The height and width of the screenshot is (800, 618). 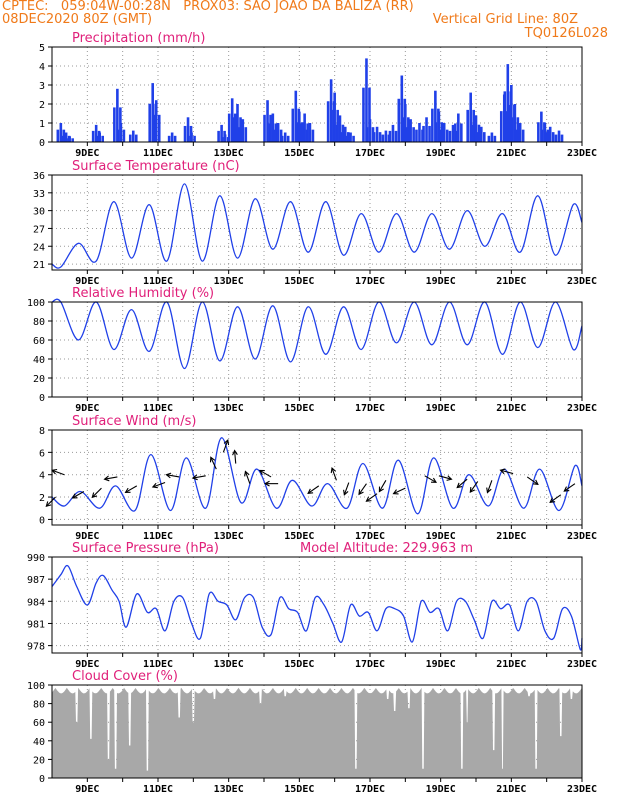 What do you see at coordinates (39, 723) in the screenshot?
I see `y-tick-label: 60` at bounding box center [39, 723].